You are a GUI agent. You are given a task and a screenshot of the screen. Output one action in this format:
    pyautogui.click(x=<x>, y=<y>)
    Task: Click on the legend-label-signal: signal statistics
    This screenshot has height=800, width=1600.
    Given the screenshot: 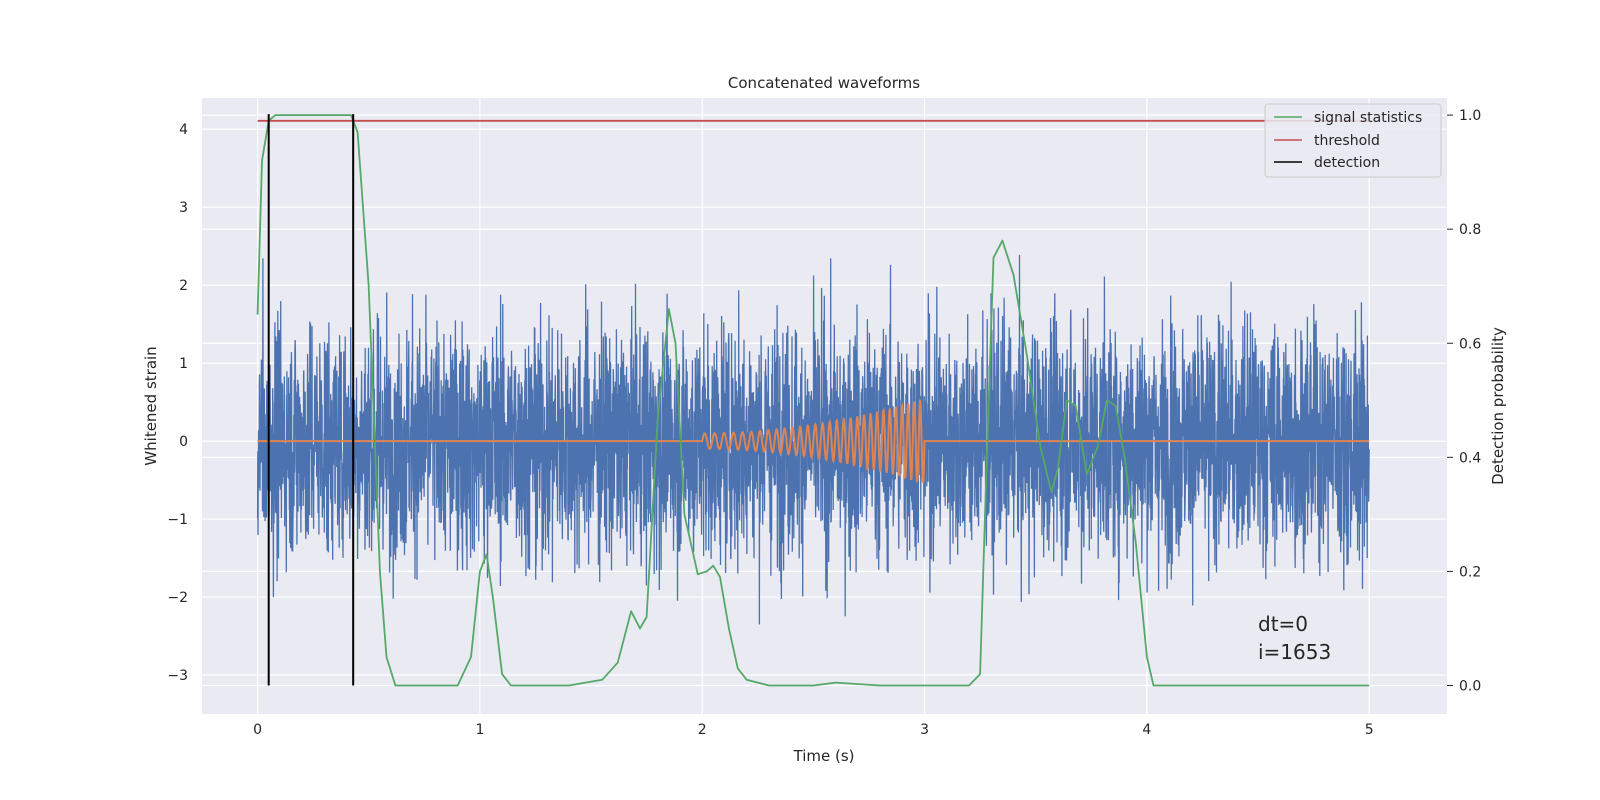 What is the action you would take?
    pyautogui.click(x=1368, y=118)
    